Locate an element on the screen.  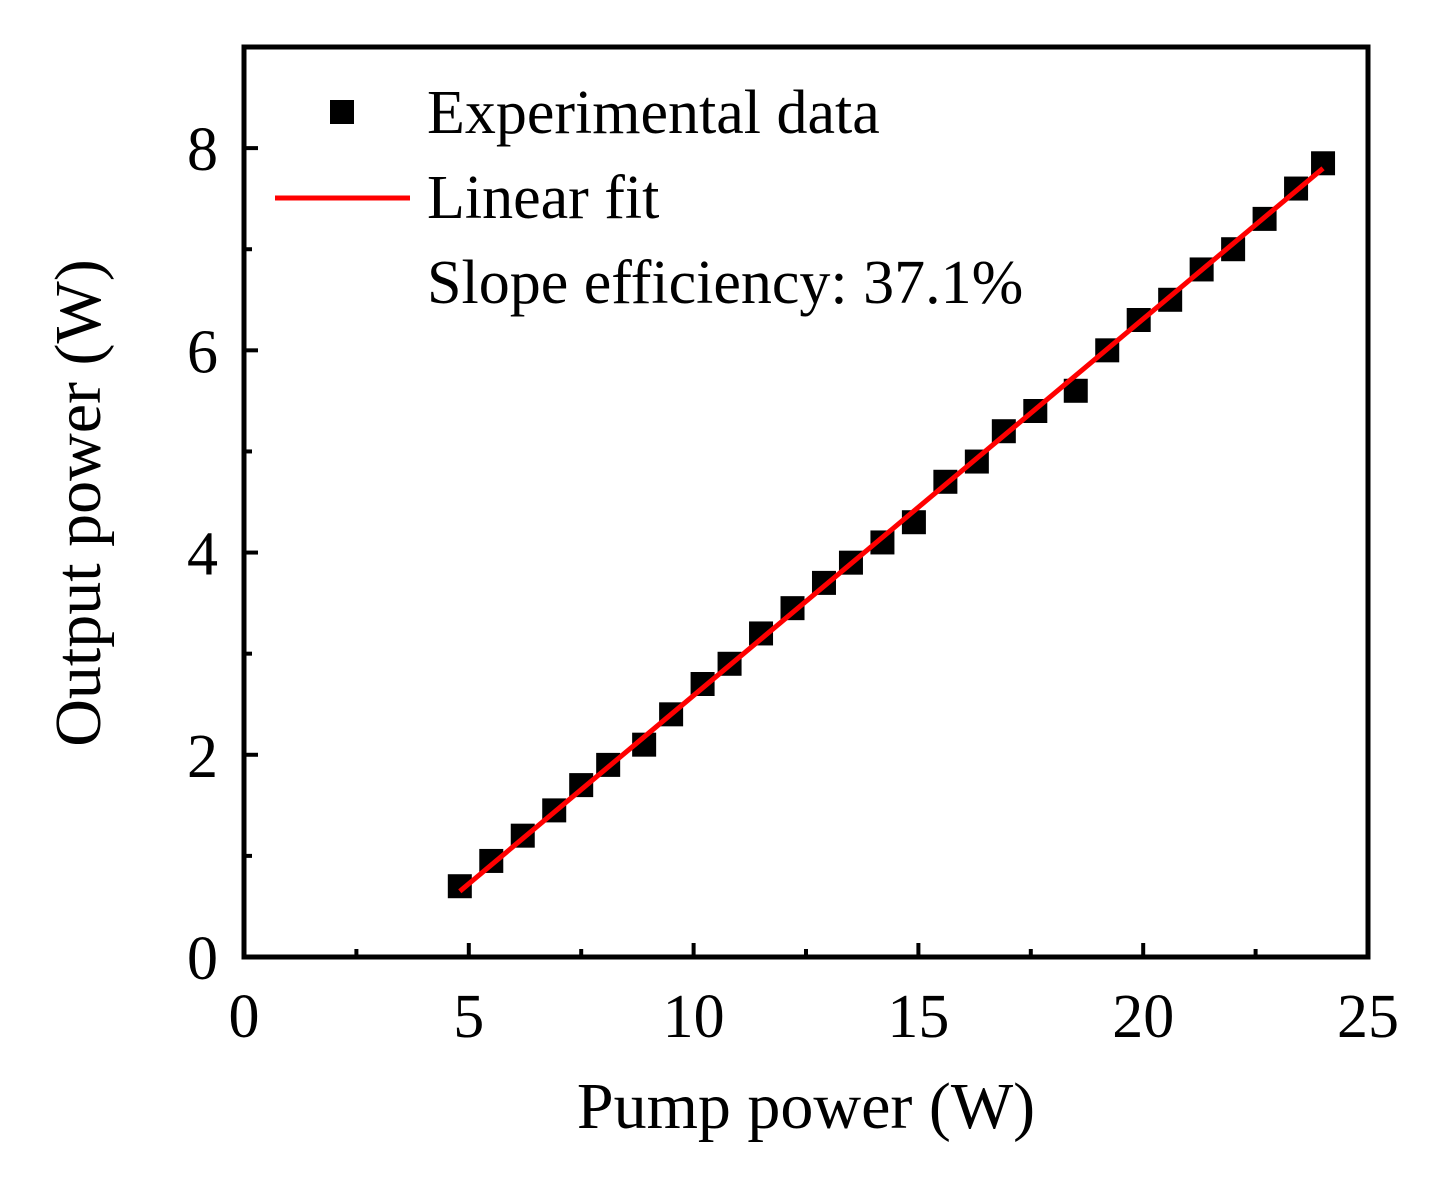
data-point is located at coordinates (1323, 163).